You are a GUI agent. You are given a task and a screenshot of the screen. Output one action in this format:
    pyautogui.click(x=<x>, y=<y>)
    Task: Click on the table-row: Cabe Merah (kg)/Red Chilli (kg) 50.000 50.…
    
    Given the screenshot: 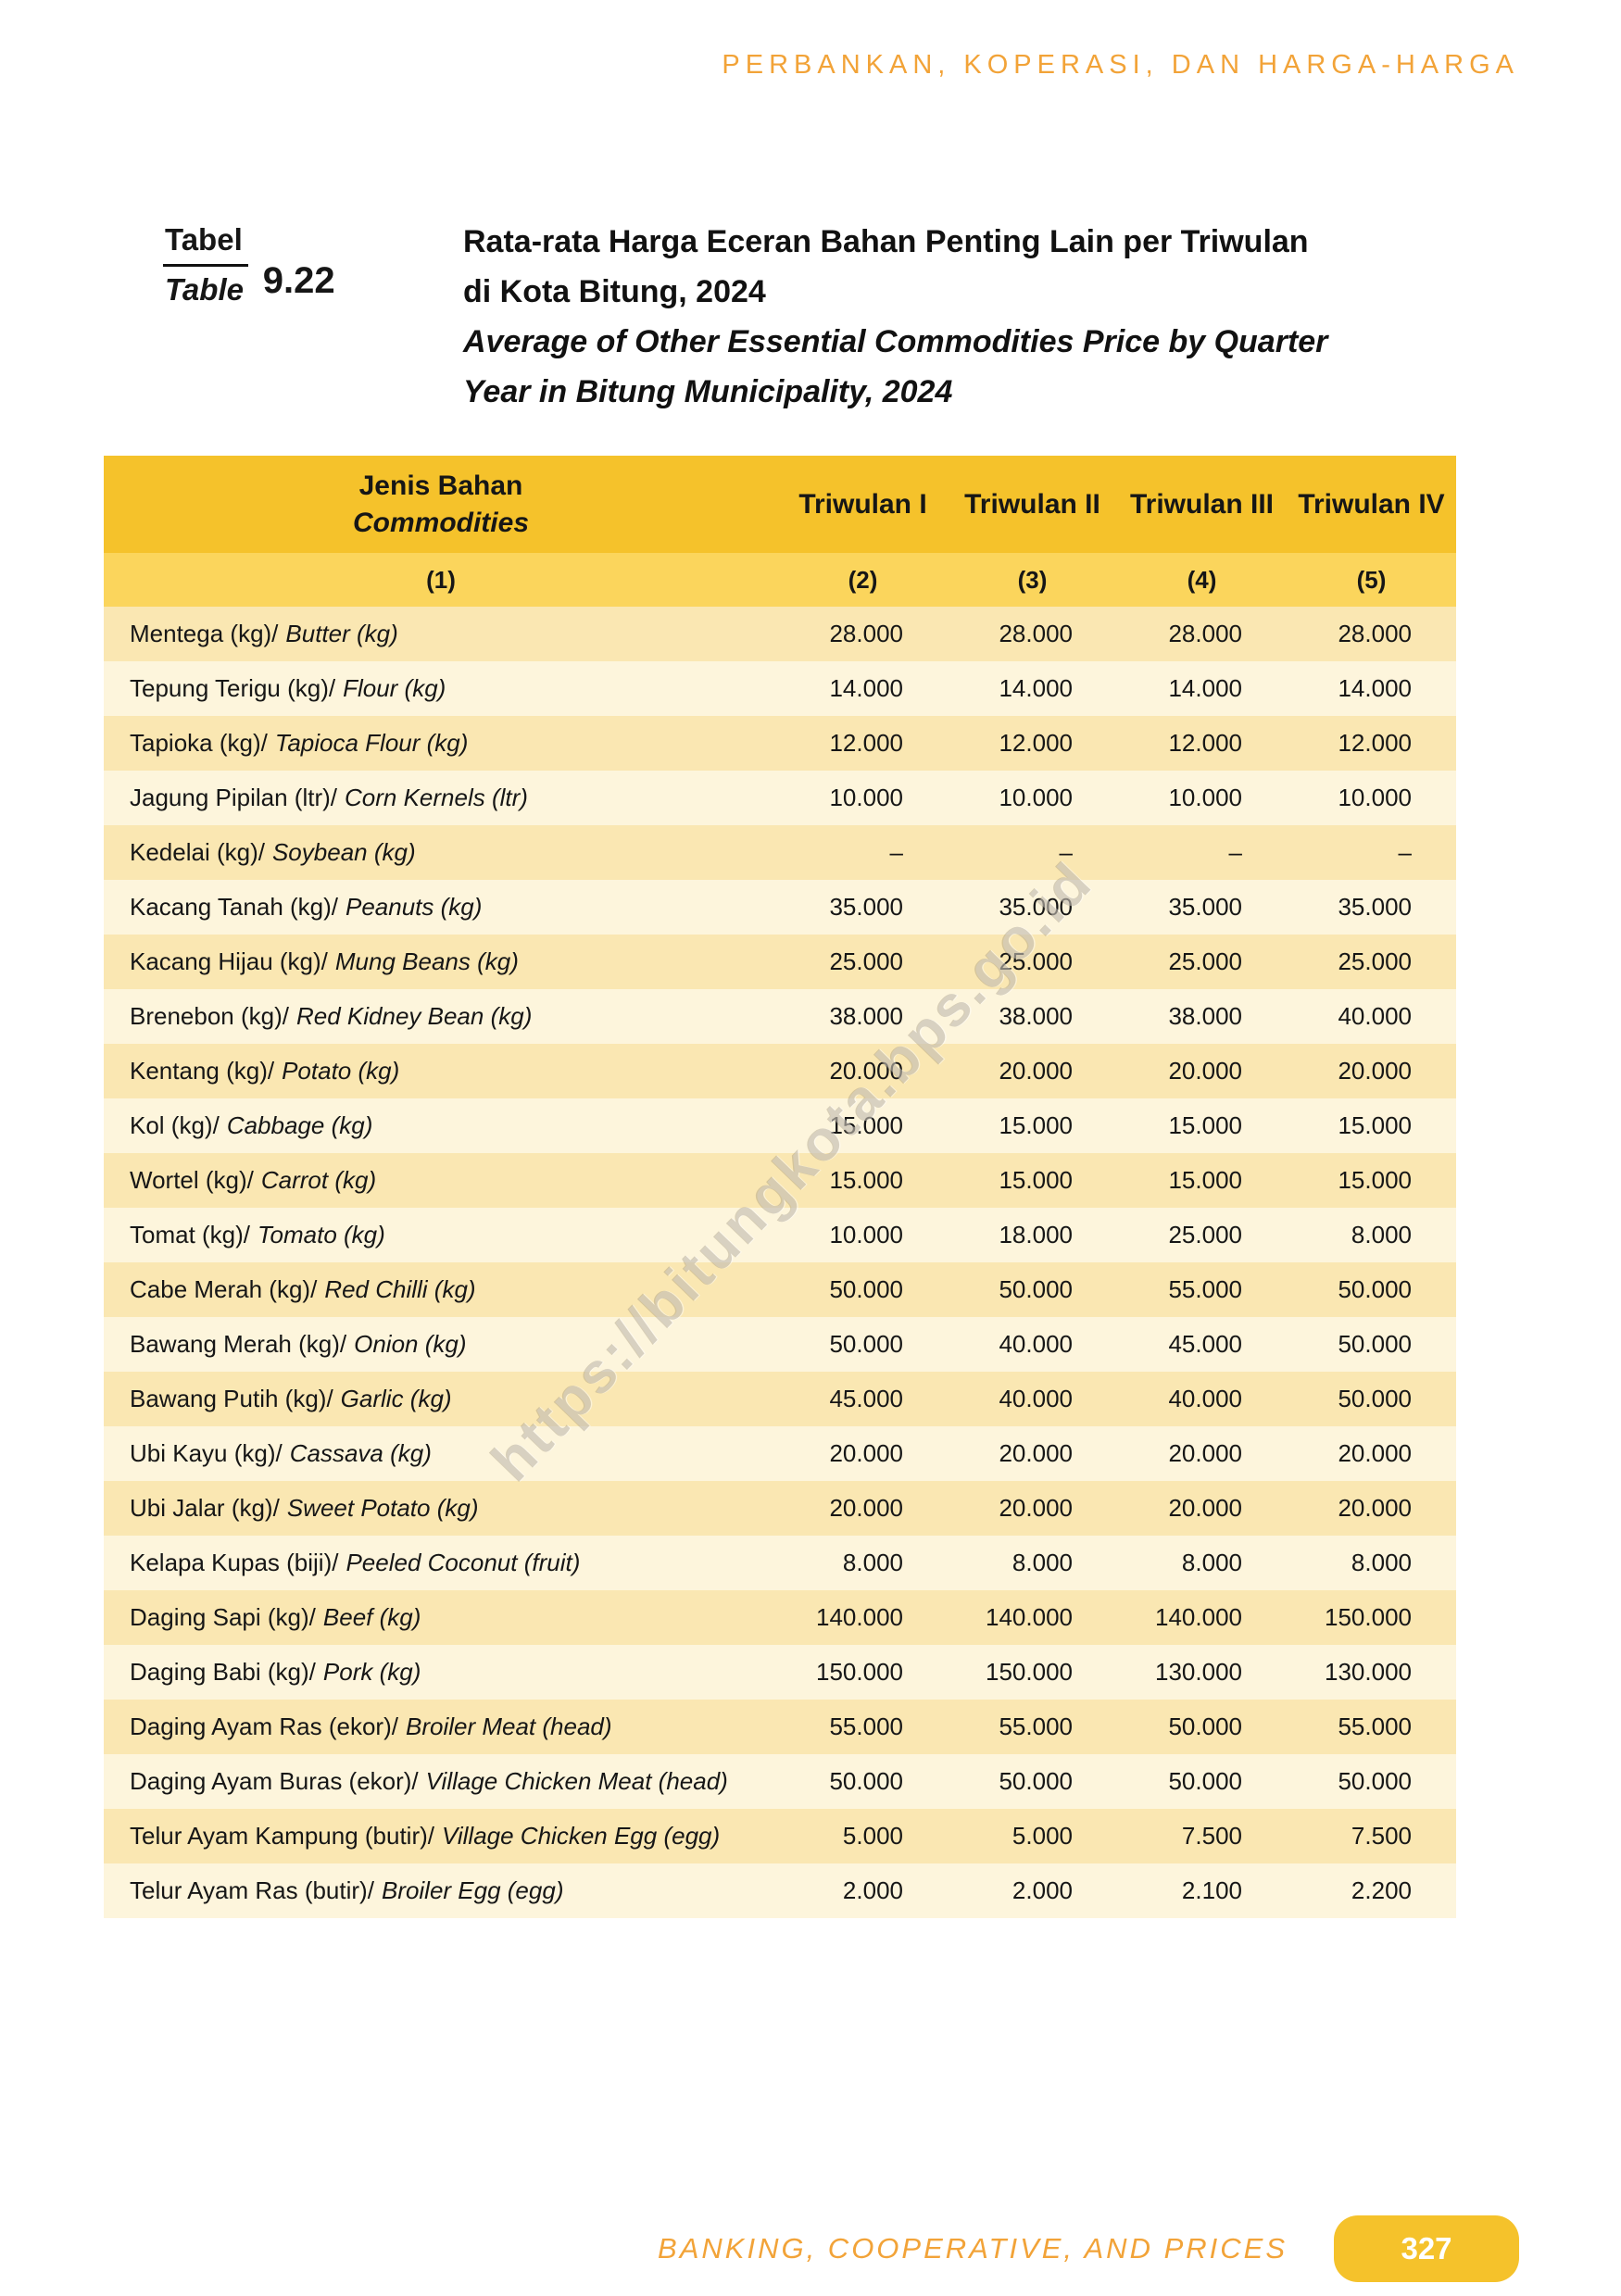 What is the action you would take?
    pyautogui.click(x=780, y=1289)
    